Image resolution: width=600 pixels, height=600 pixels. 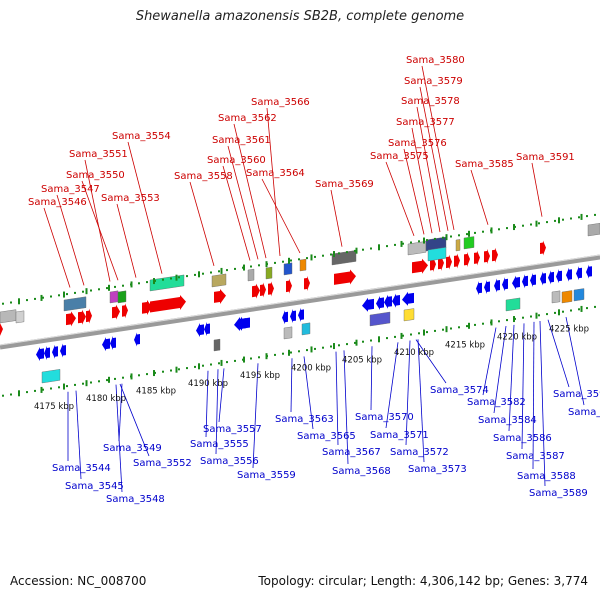 I want to click on top-gene-label: Sama_3577, so click(x=425, y=122).